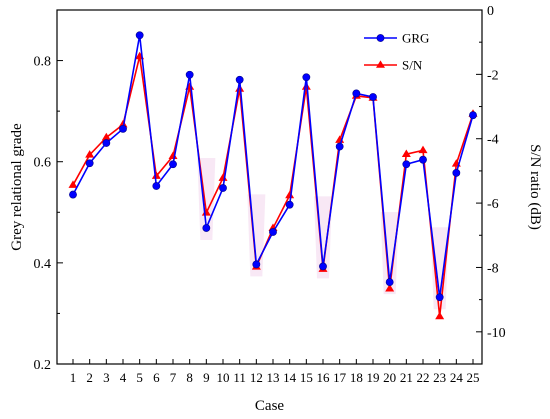 This screenshot has height=419, width=550. What do you see at coordinates (406, 377) in the screenshot?
I see `x-tick-label: 21` at bounding box center [406, 377].